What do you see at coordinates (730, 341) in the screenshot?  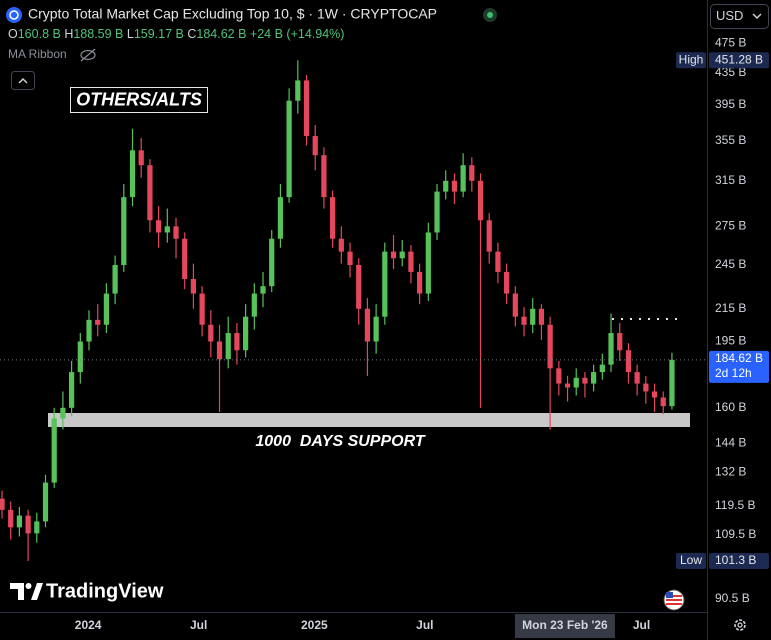 I see `y-tick-label: 195 B` at bounding box center [730, 341].